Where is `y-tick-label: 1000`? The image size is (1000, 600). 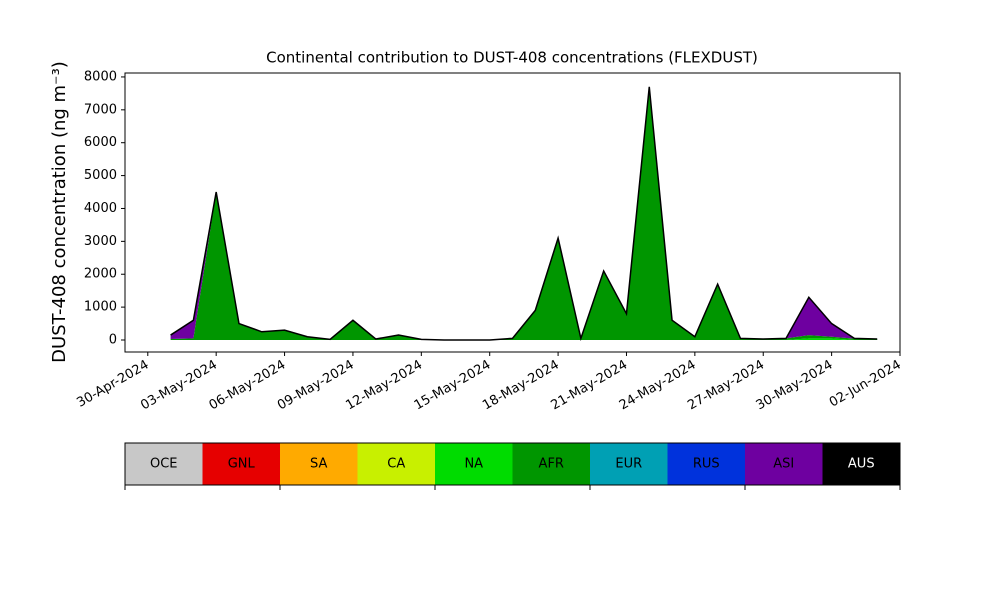
y-tick-label: 1000 is located at coordinates (100, 307).